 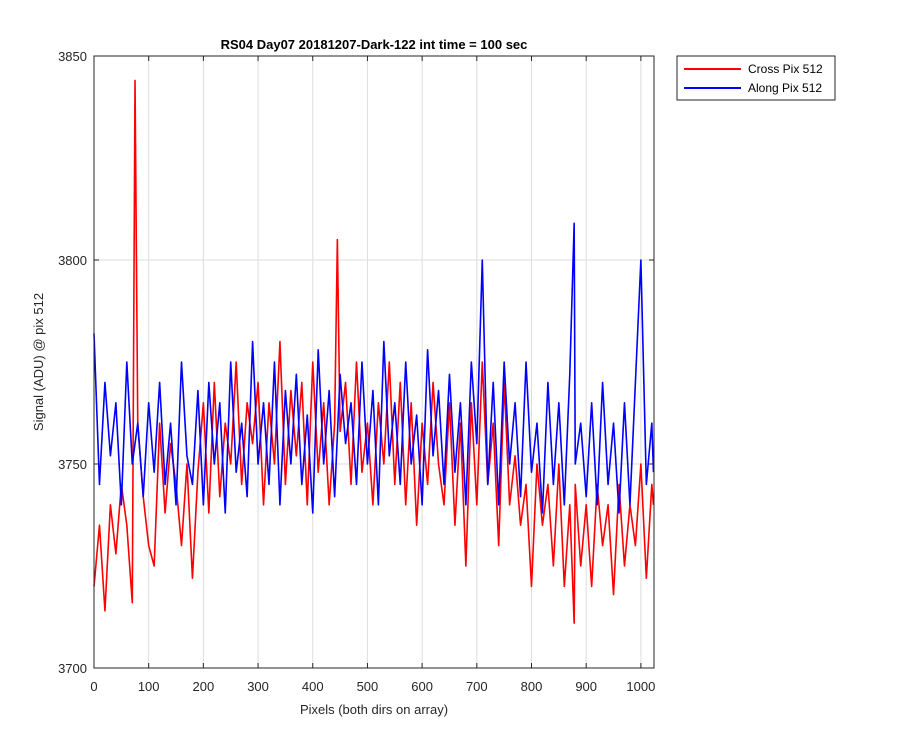 I want to click on y-tick-label: 3750, so click(x=72, y=464).